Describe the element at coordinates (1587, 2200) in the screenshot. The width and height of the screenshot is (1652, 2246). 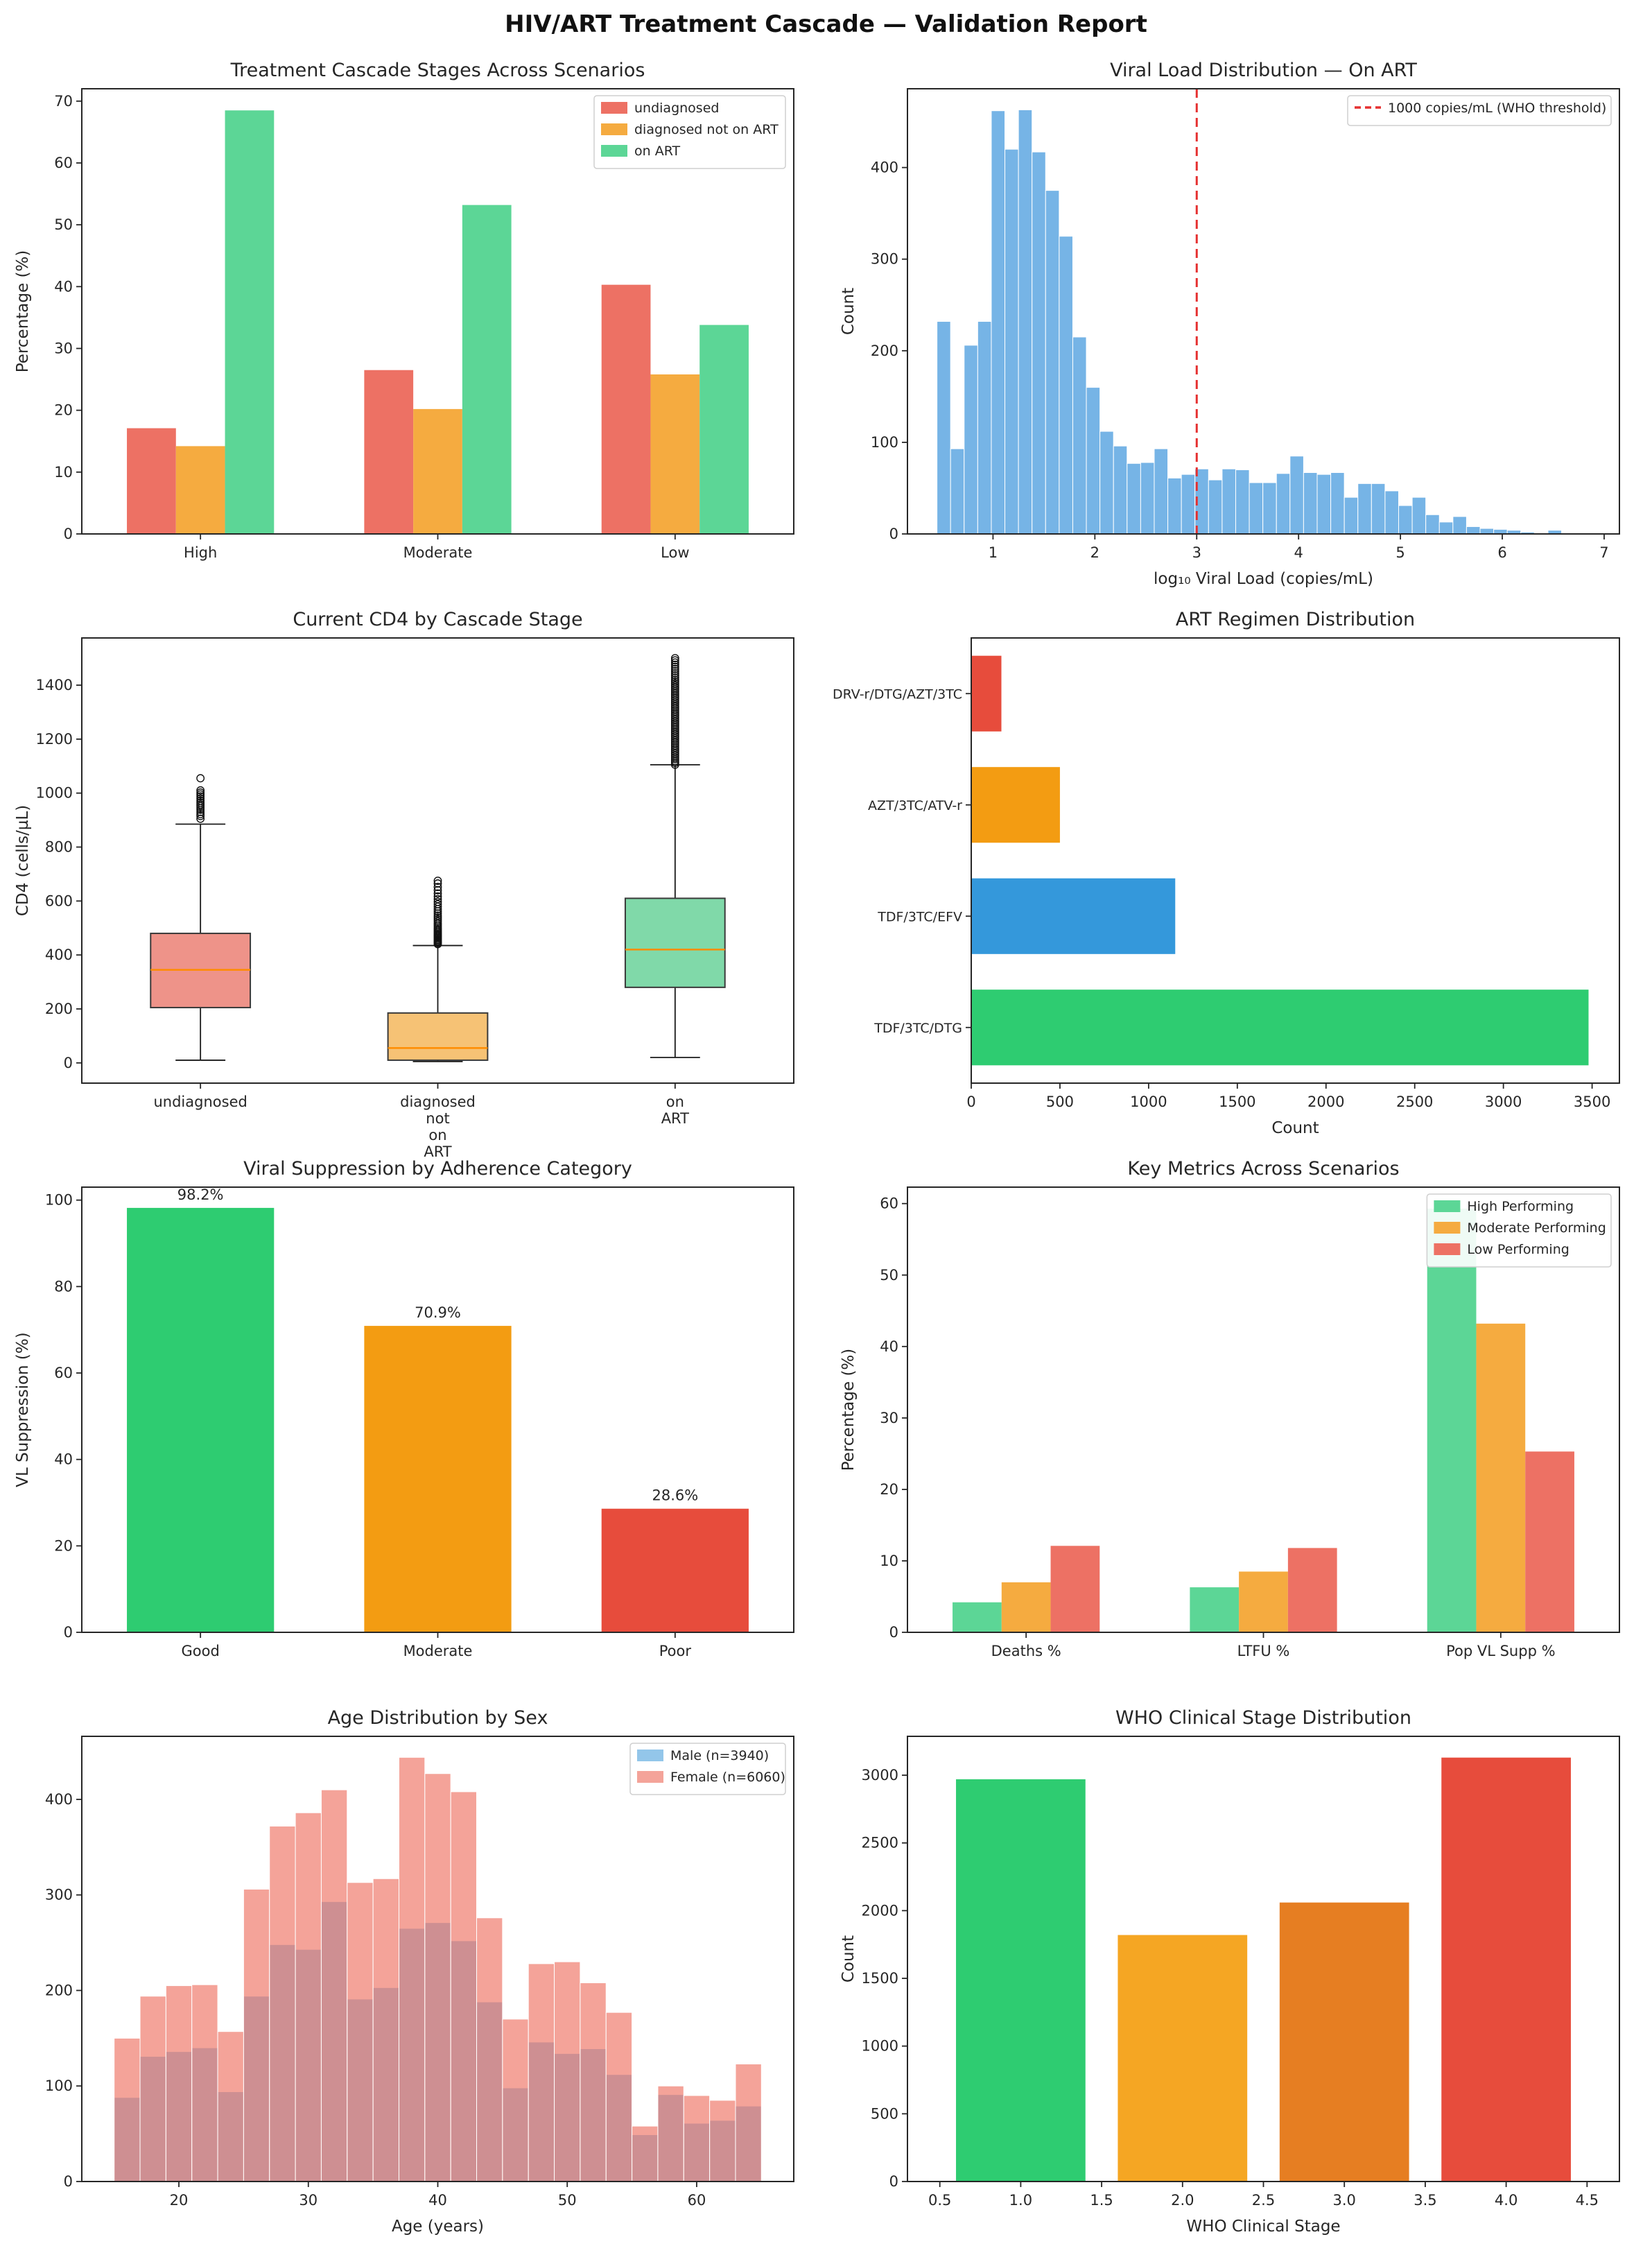
I see `x-tick-label: 4.5` at that location.